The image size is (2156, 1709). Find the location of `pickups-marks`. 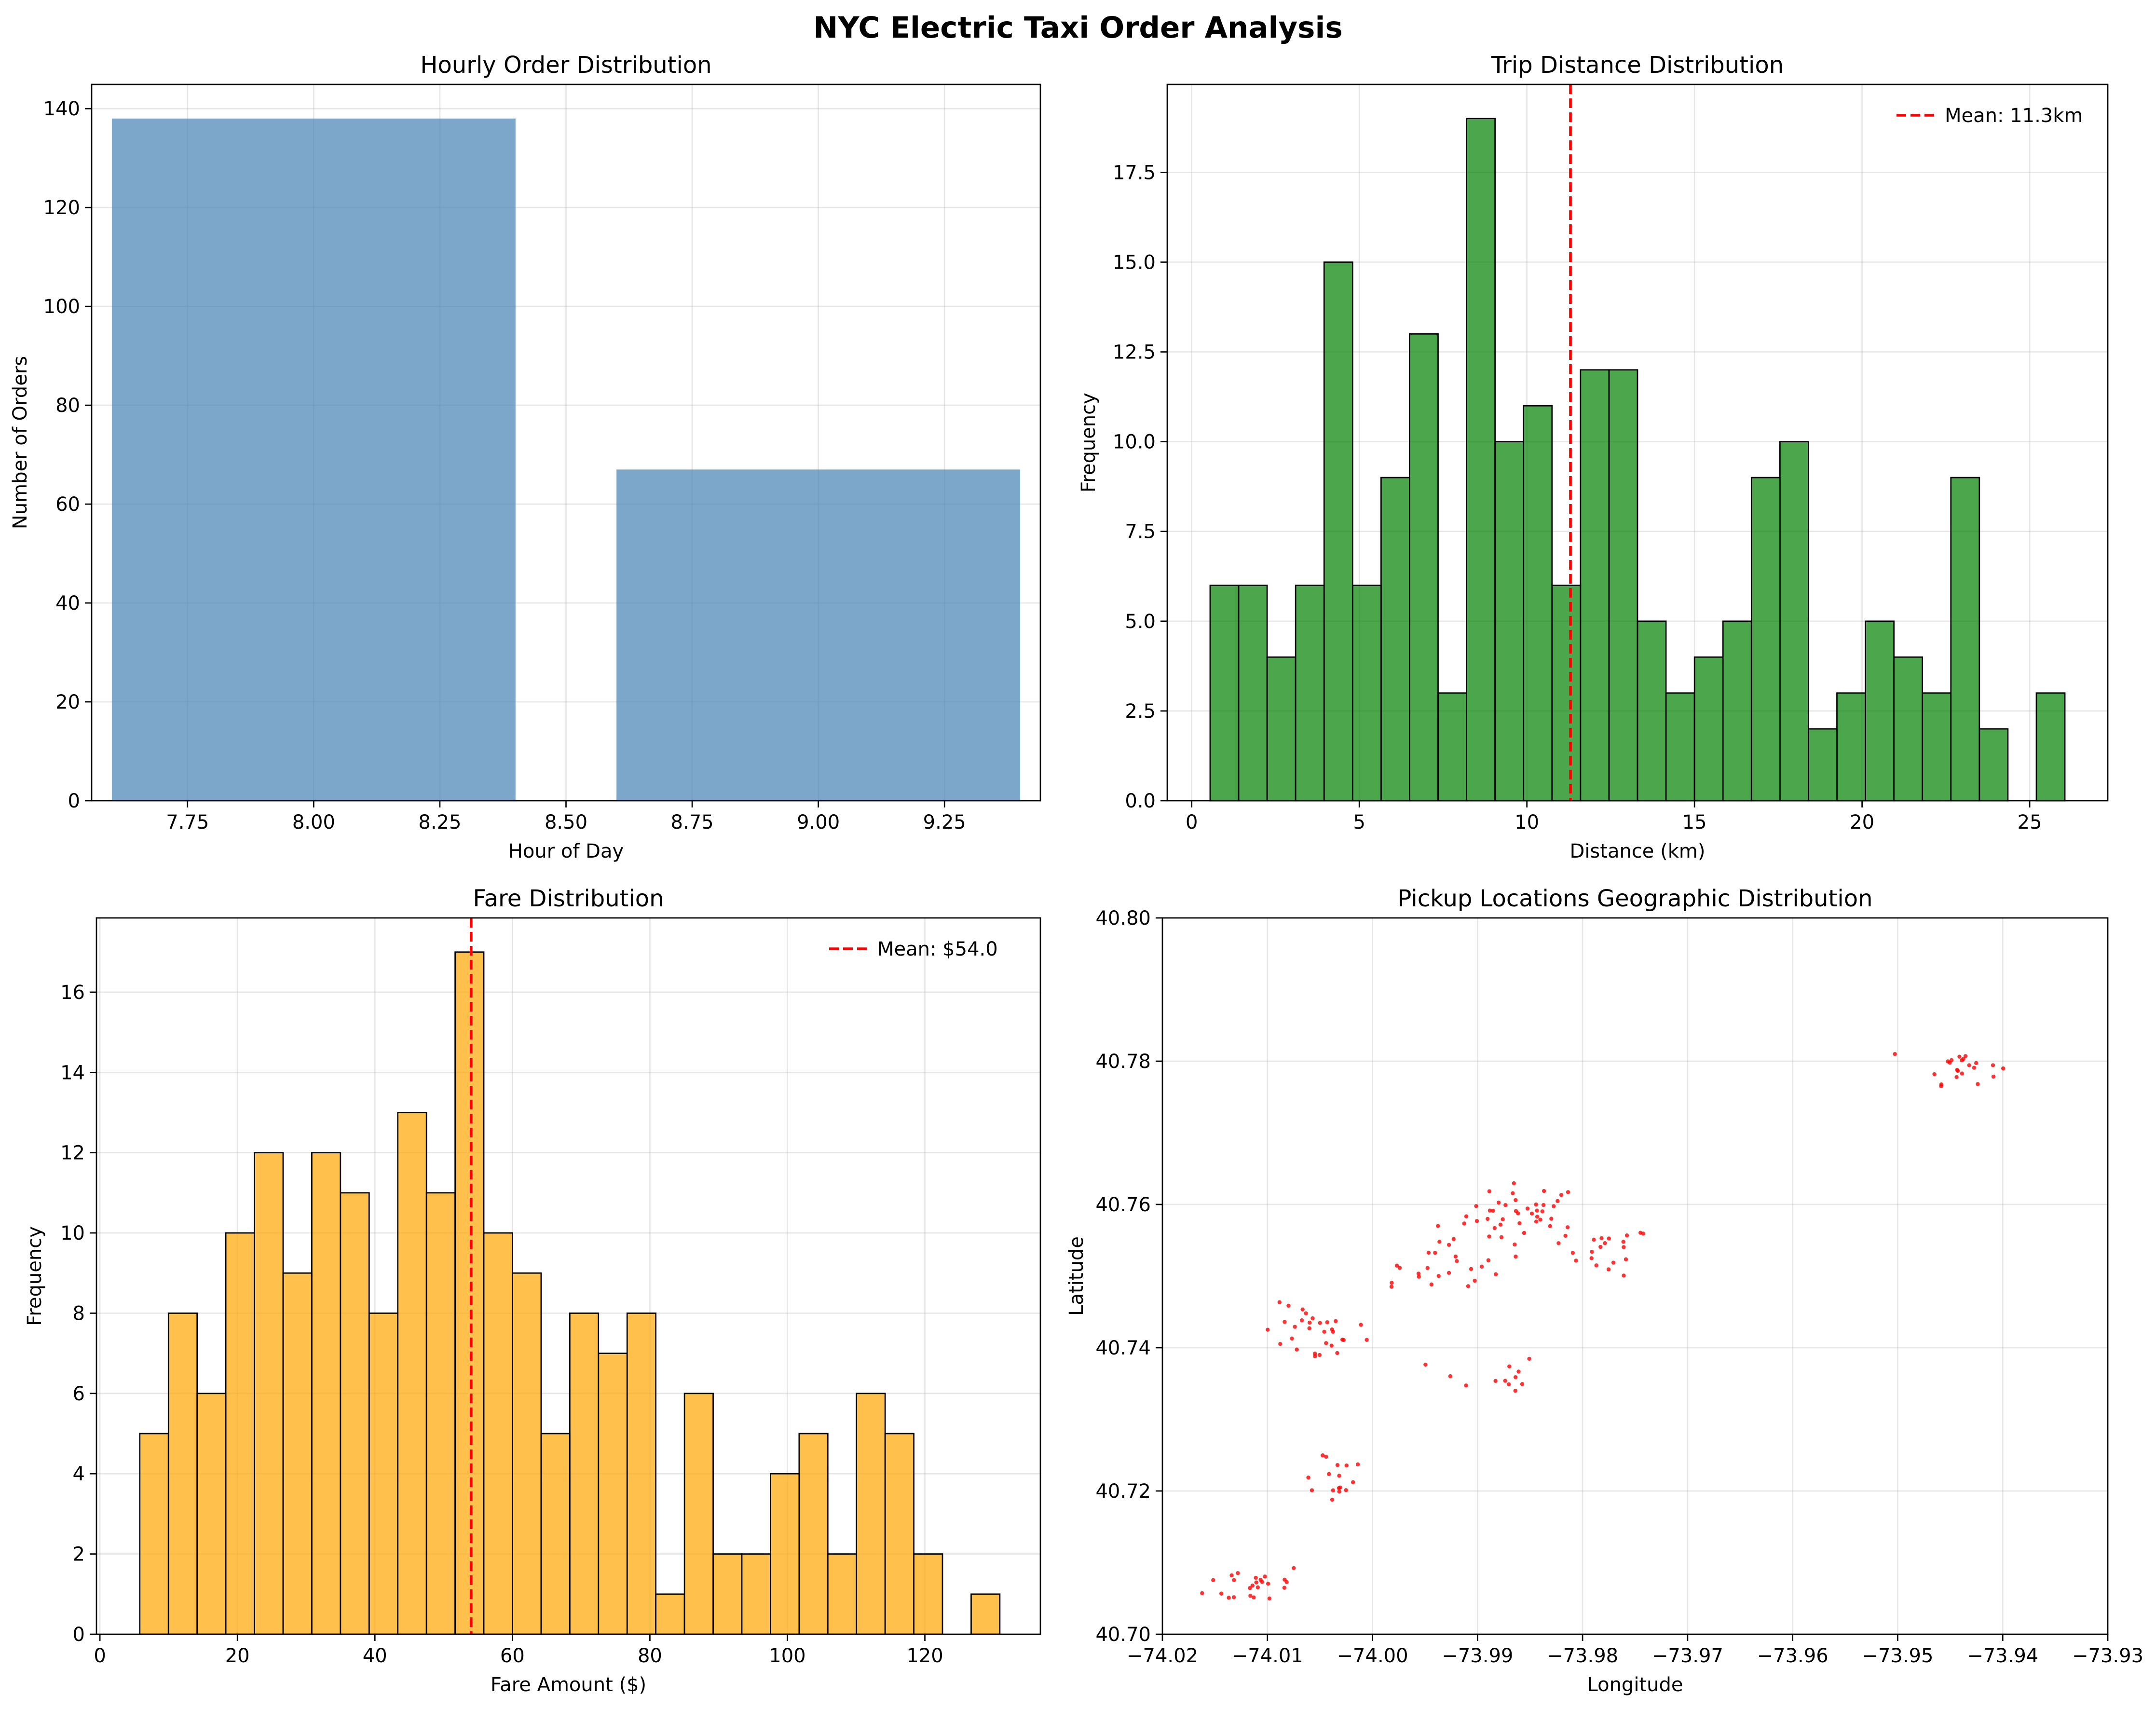

pickups-marks is located at coordinates (1603, 1326).